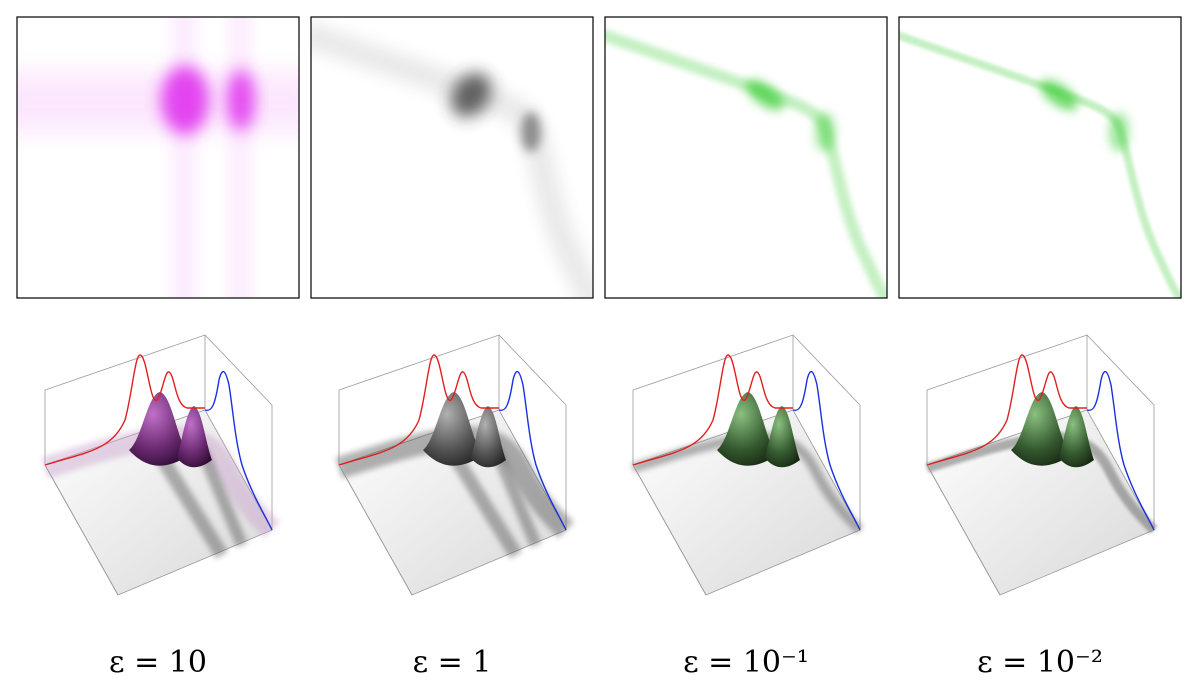 The image size is (1200, 699). What do you see at coordinates (452, 662) in the screenshot?
I see `epsilon-label: ε = 1` at bounding box center [452, 662].